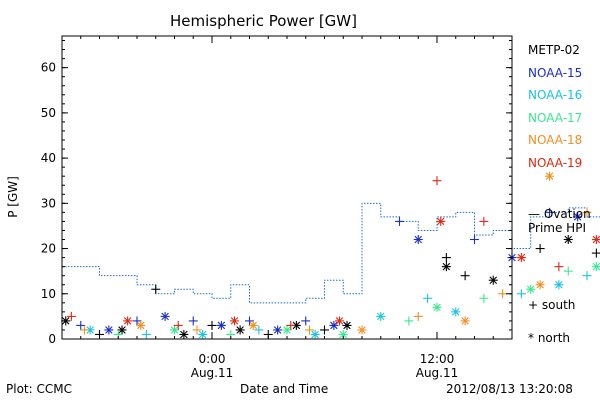 The image size is (600, 400). I want to click on plot-timestamp: 2012/08/13 13:20:08, so click(509, 389).